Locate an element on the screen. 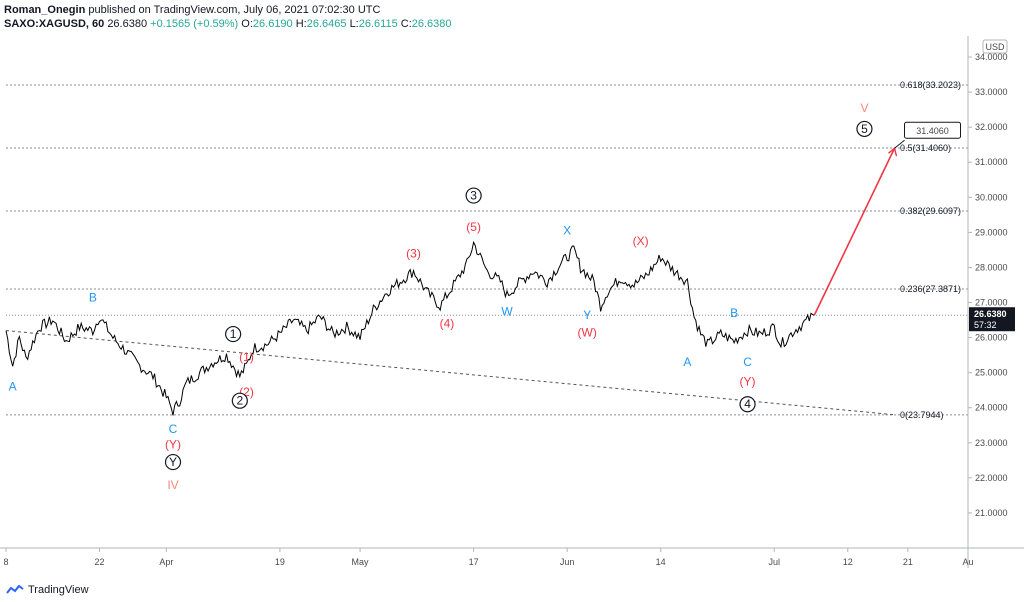 The width and height of the screenshot is (1024, 602). trendline is located at coordinates (450, 373).